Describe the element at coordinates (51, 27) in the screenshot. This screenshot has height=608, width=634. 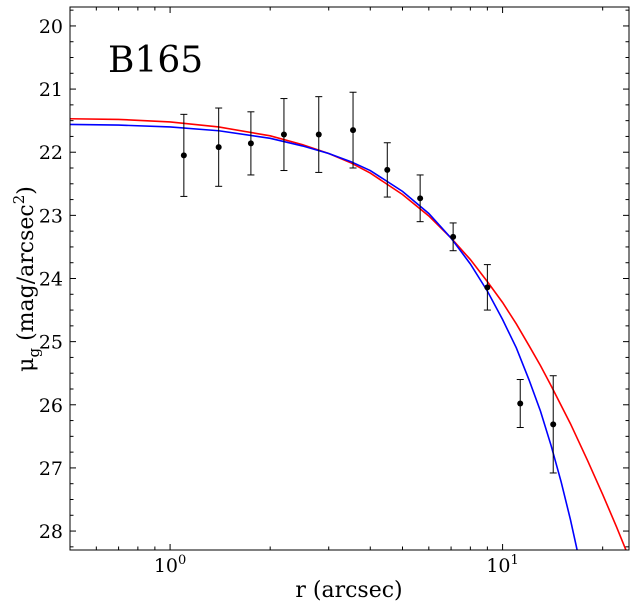
I see `y-tick-label: 20` at that location.